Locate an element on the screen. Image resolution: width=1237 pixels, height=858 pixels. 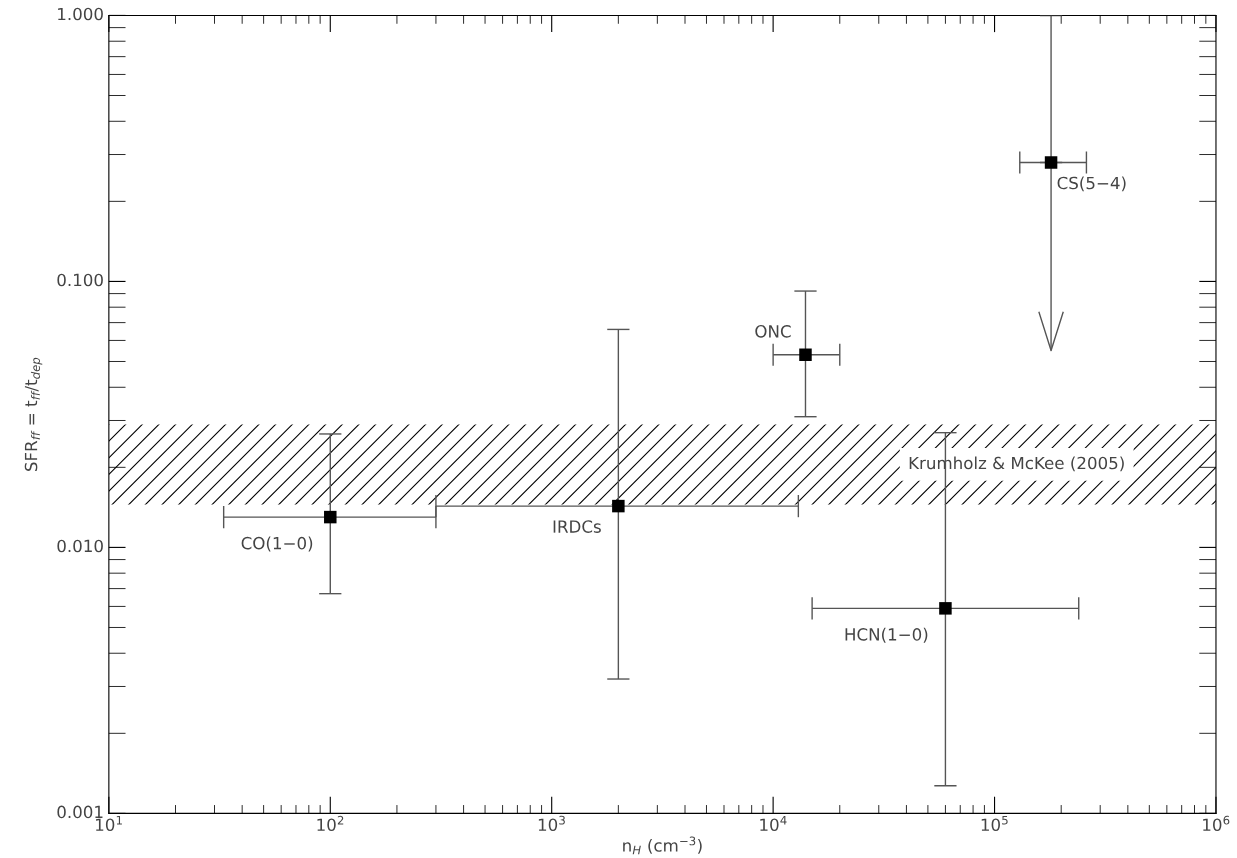
y-tick-label: 0.100 is located at coordinates (80, 280).